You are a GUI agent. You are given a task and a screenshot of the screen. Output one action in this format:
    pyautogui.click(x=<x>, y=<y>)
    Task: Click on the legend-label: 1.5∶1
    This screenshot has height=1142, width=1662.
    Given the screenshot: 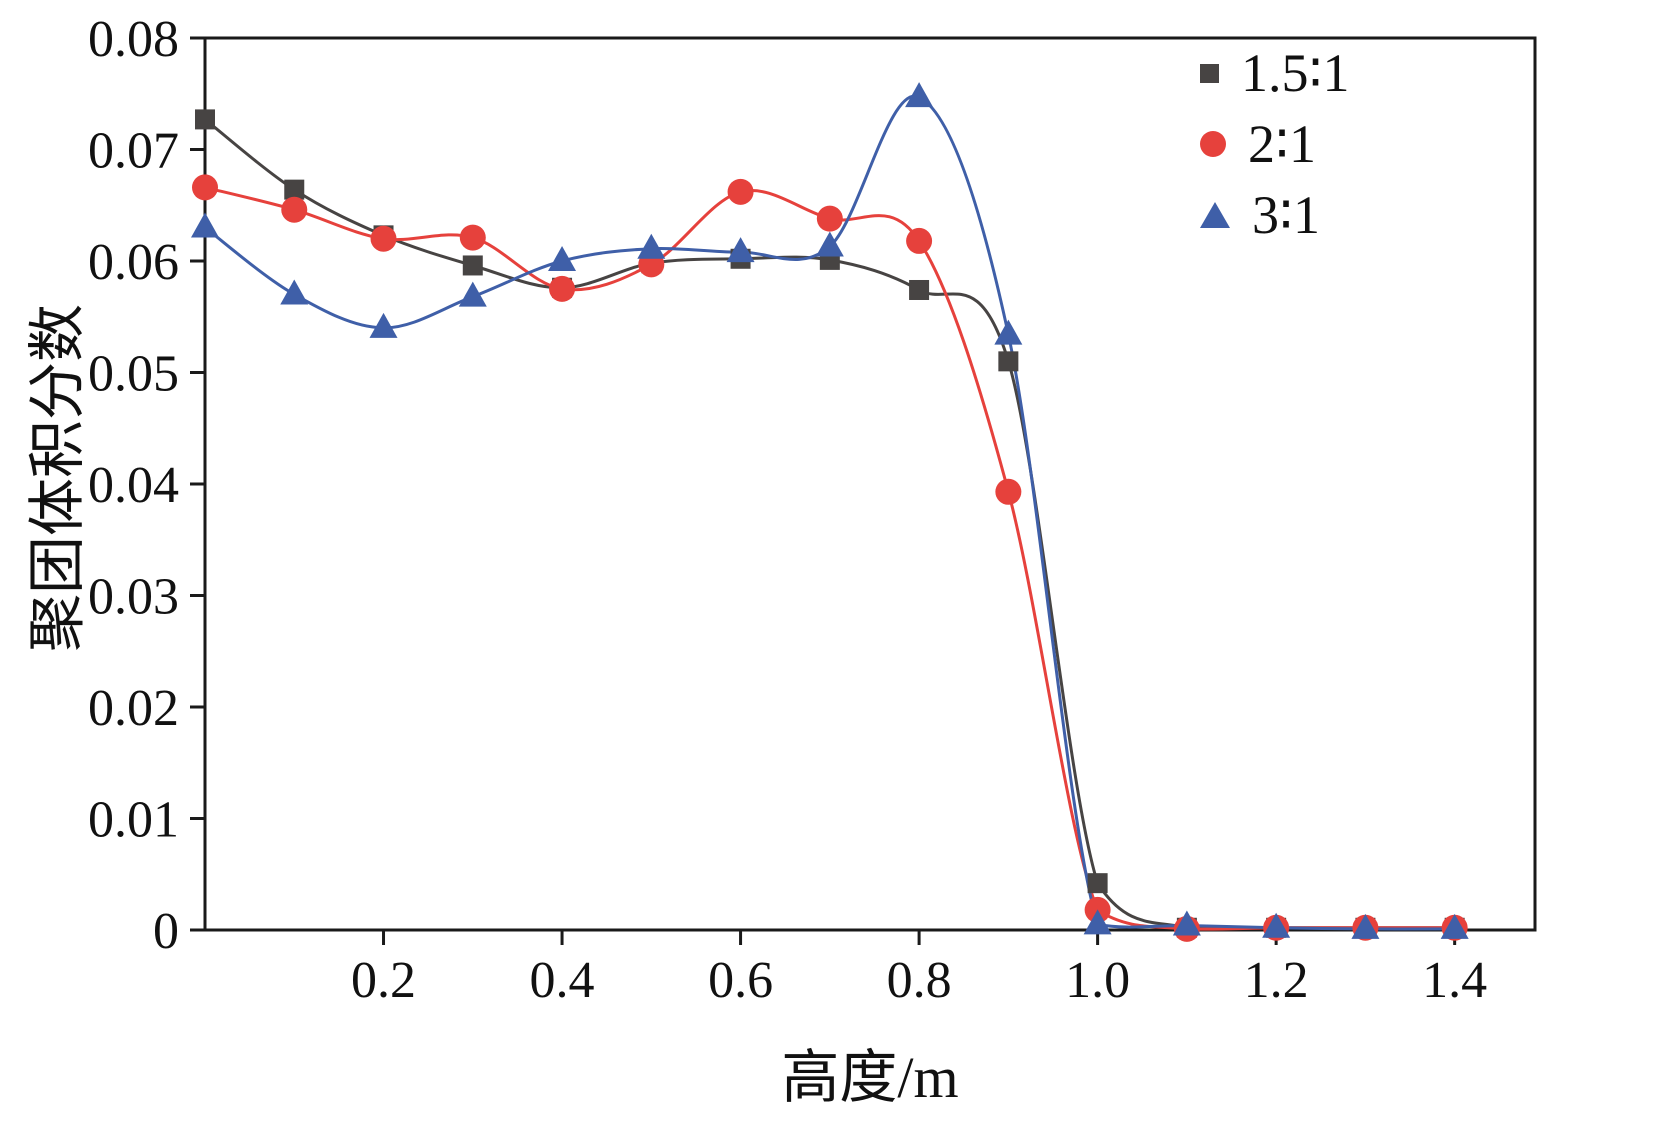 What is the action you would take?
    pyautogui.click(x=1295, y=73)
    